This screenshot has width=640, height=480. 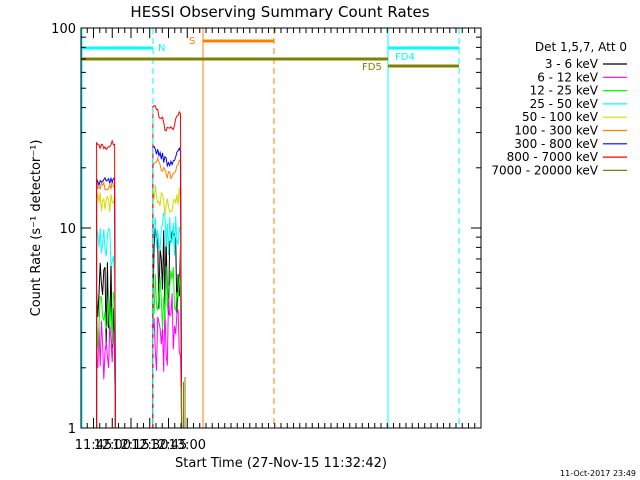 I want to click on legend-label-12-25-kev: 12 - 25 keV, so click(x=564, y=91).